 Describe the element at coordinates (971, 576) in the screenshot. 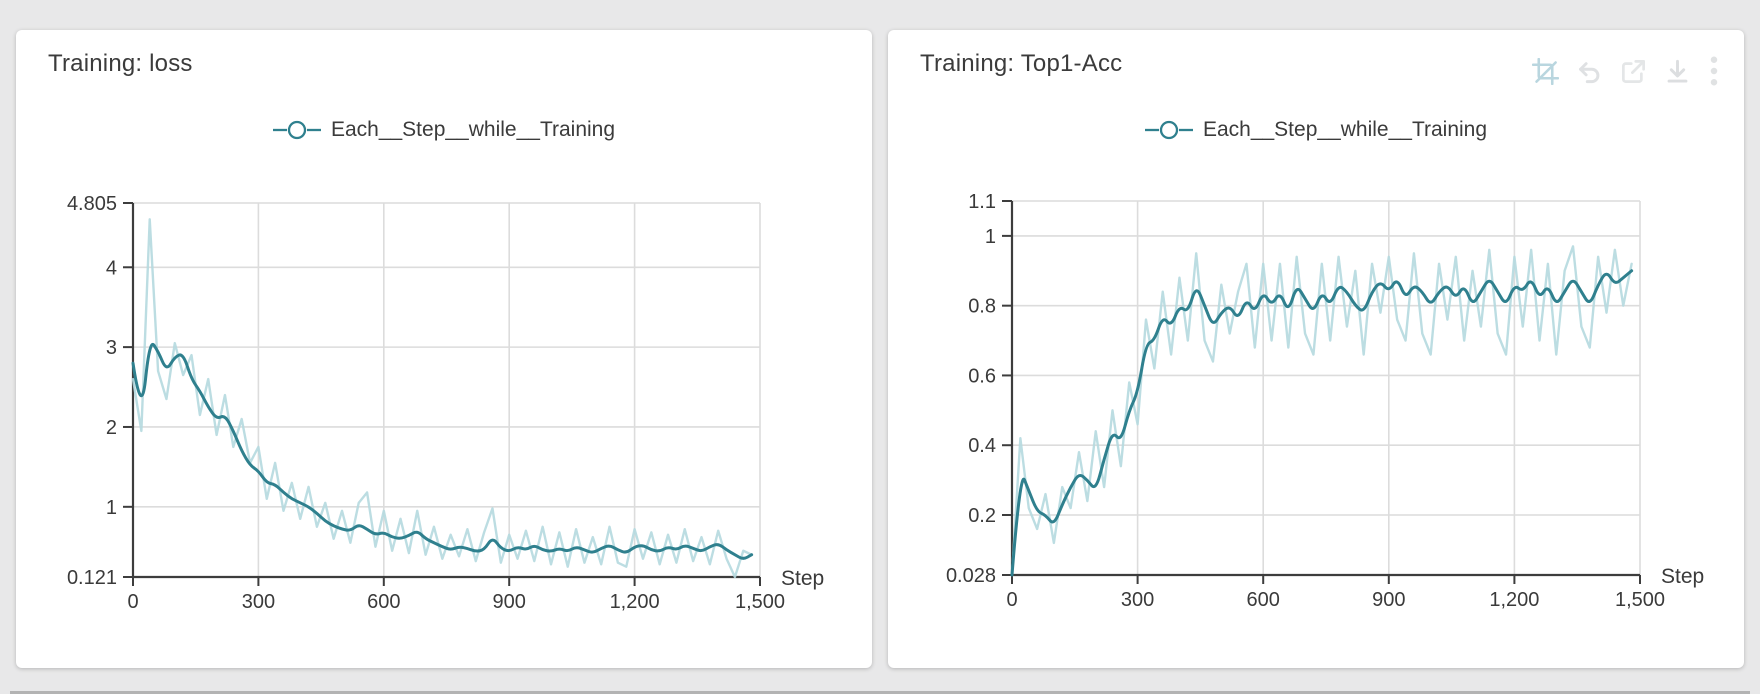

I see `y-tick-label: 0.028` at that location.